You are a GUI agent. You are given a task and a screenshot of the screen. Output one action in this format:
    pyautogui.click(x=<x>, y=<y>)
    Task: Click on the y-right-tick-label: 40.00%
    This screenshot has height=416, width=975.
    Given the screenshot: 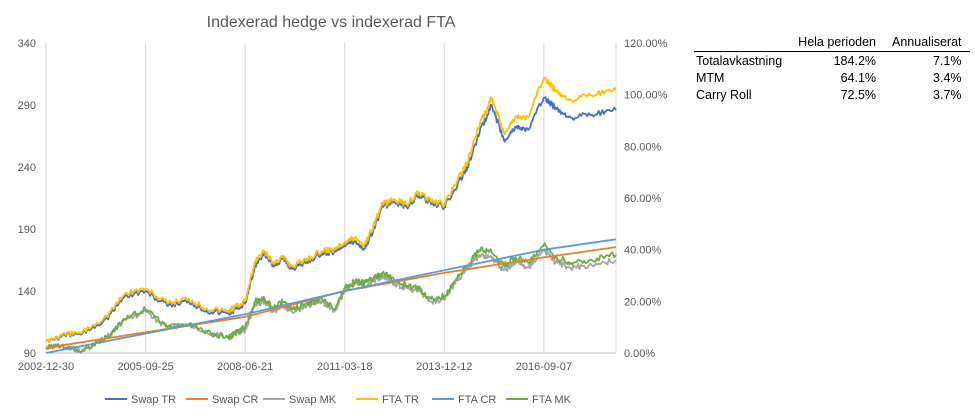 What is the action you would take?
    pyautogui.click(x=643, y=251)
    